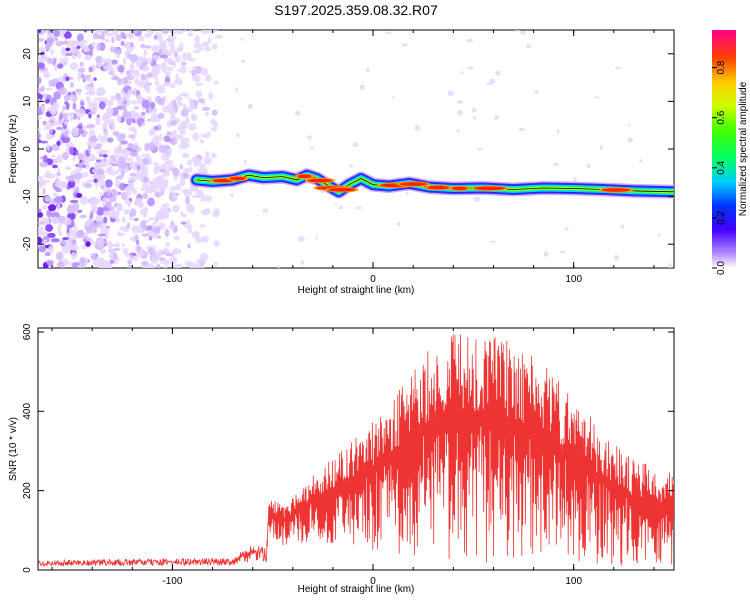  I want to click on snr-ytick-label: 600, so click(27, 331).